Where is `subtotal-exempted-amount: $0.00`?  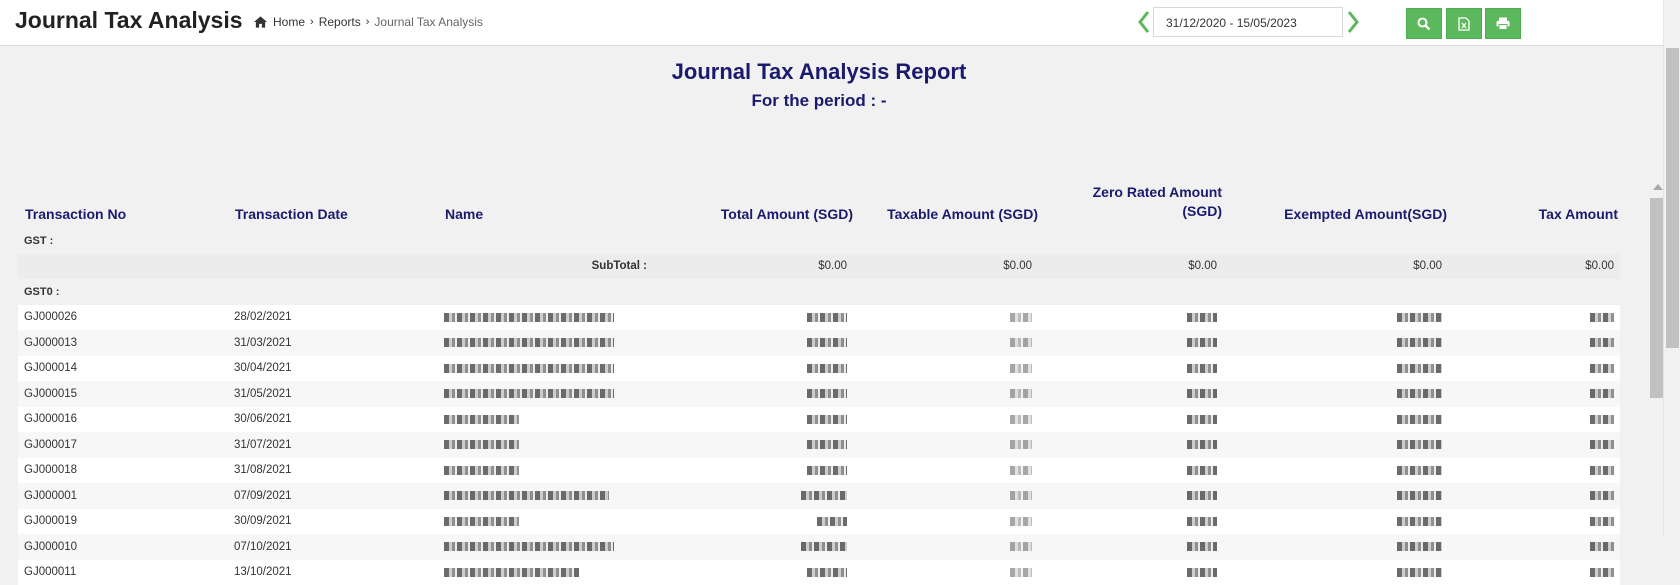 subtotal-exempted-amount: $0.00 is located at coordinates (1335, 267).